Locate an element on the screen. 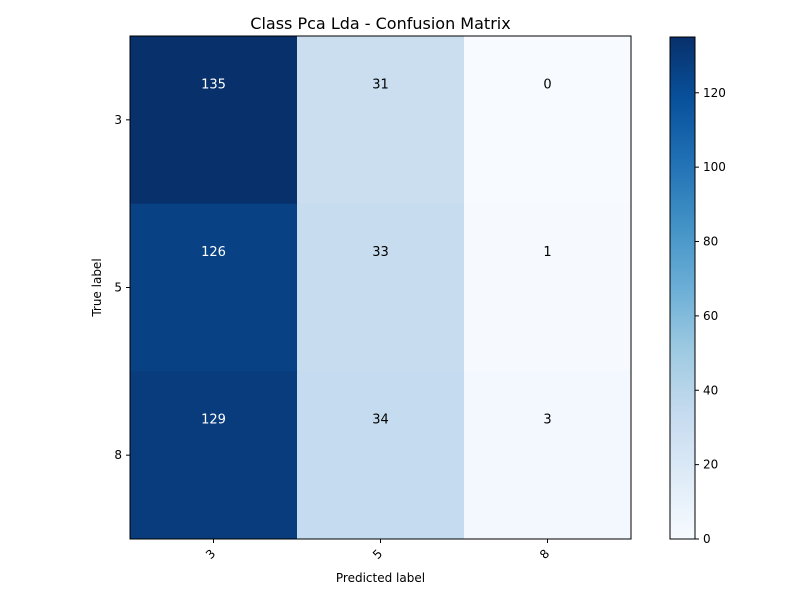 Image resolution: width=800 pixels, height=600 pixels. x-axis-ticks: 3 5 8 is located at coordinates (377, 550).